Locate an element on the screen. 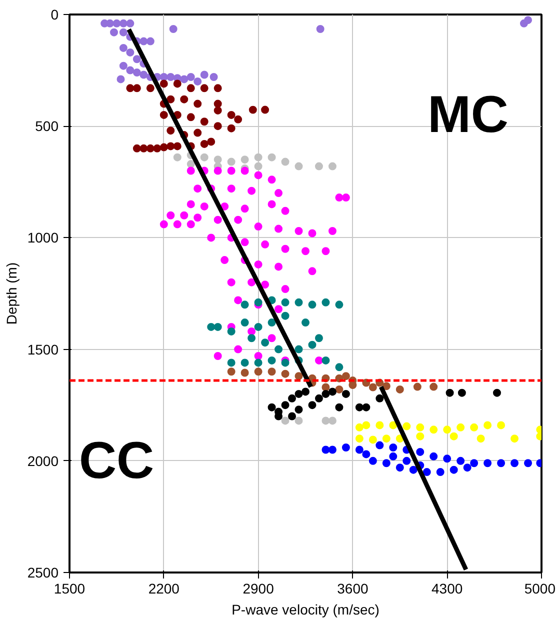 The image size is (559, 624). x-axis-title: P-wave velocity (m/sec) is located at coordinates (306, 610).